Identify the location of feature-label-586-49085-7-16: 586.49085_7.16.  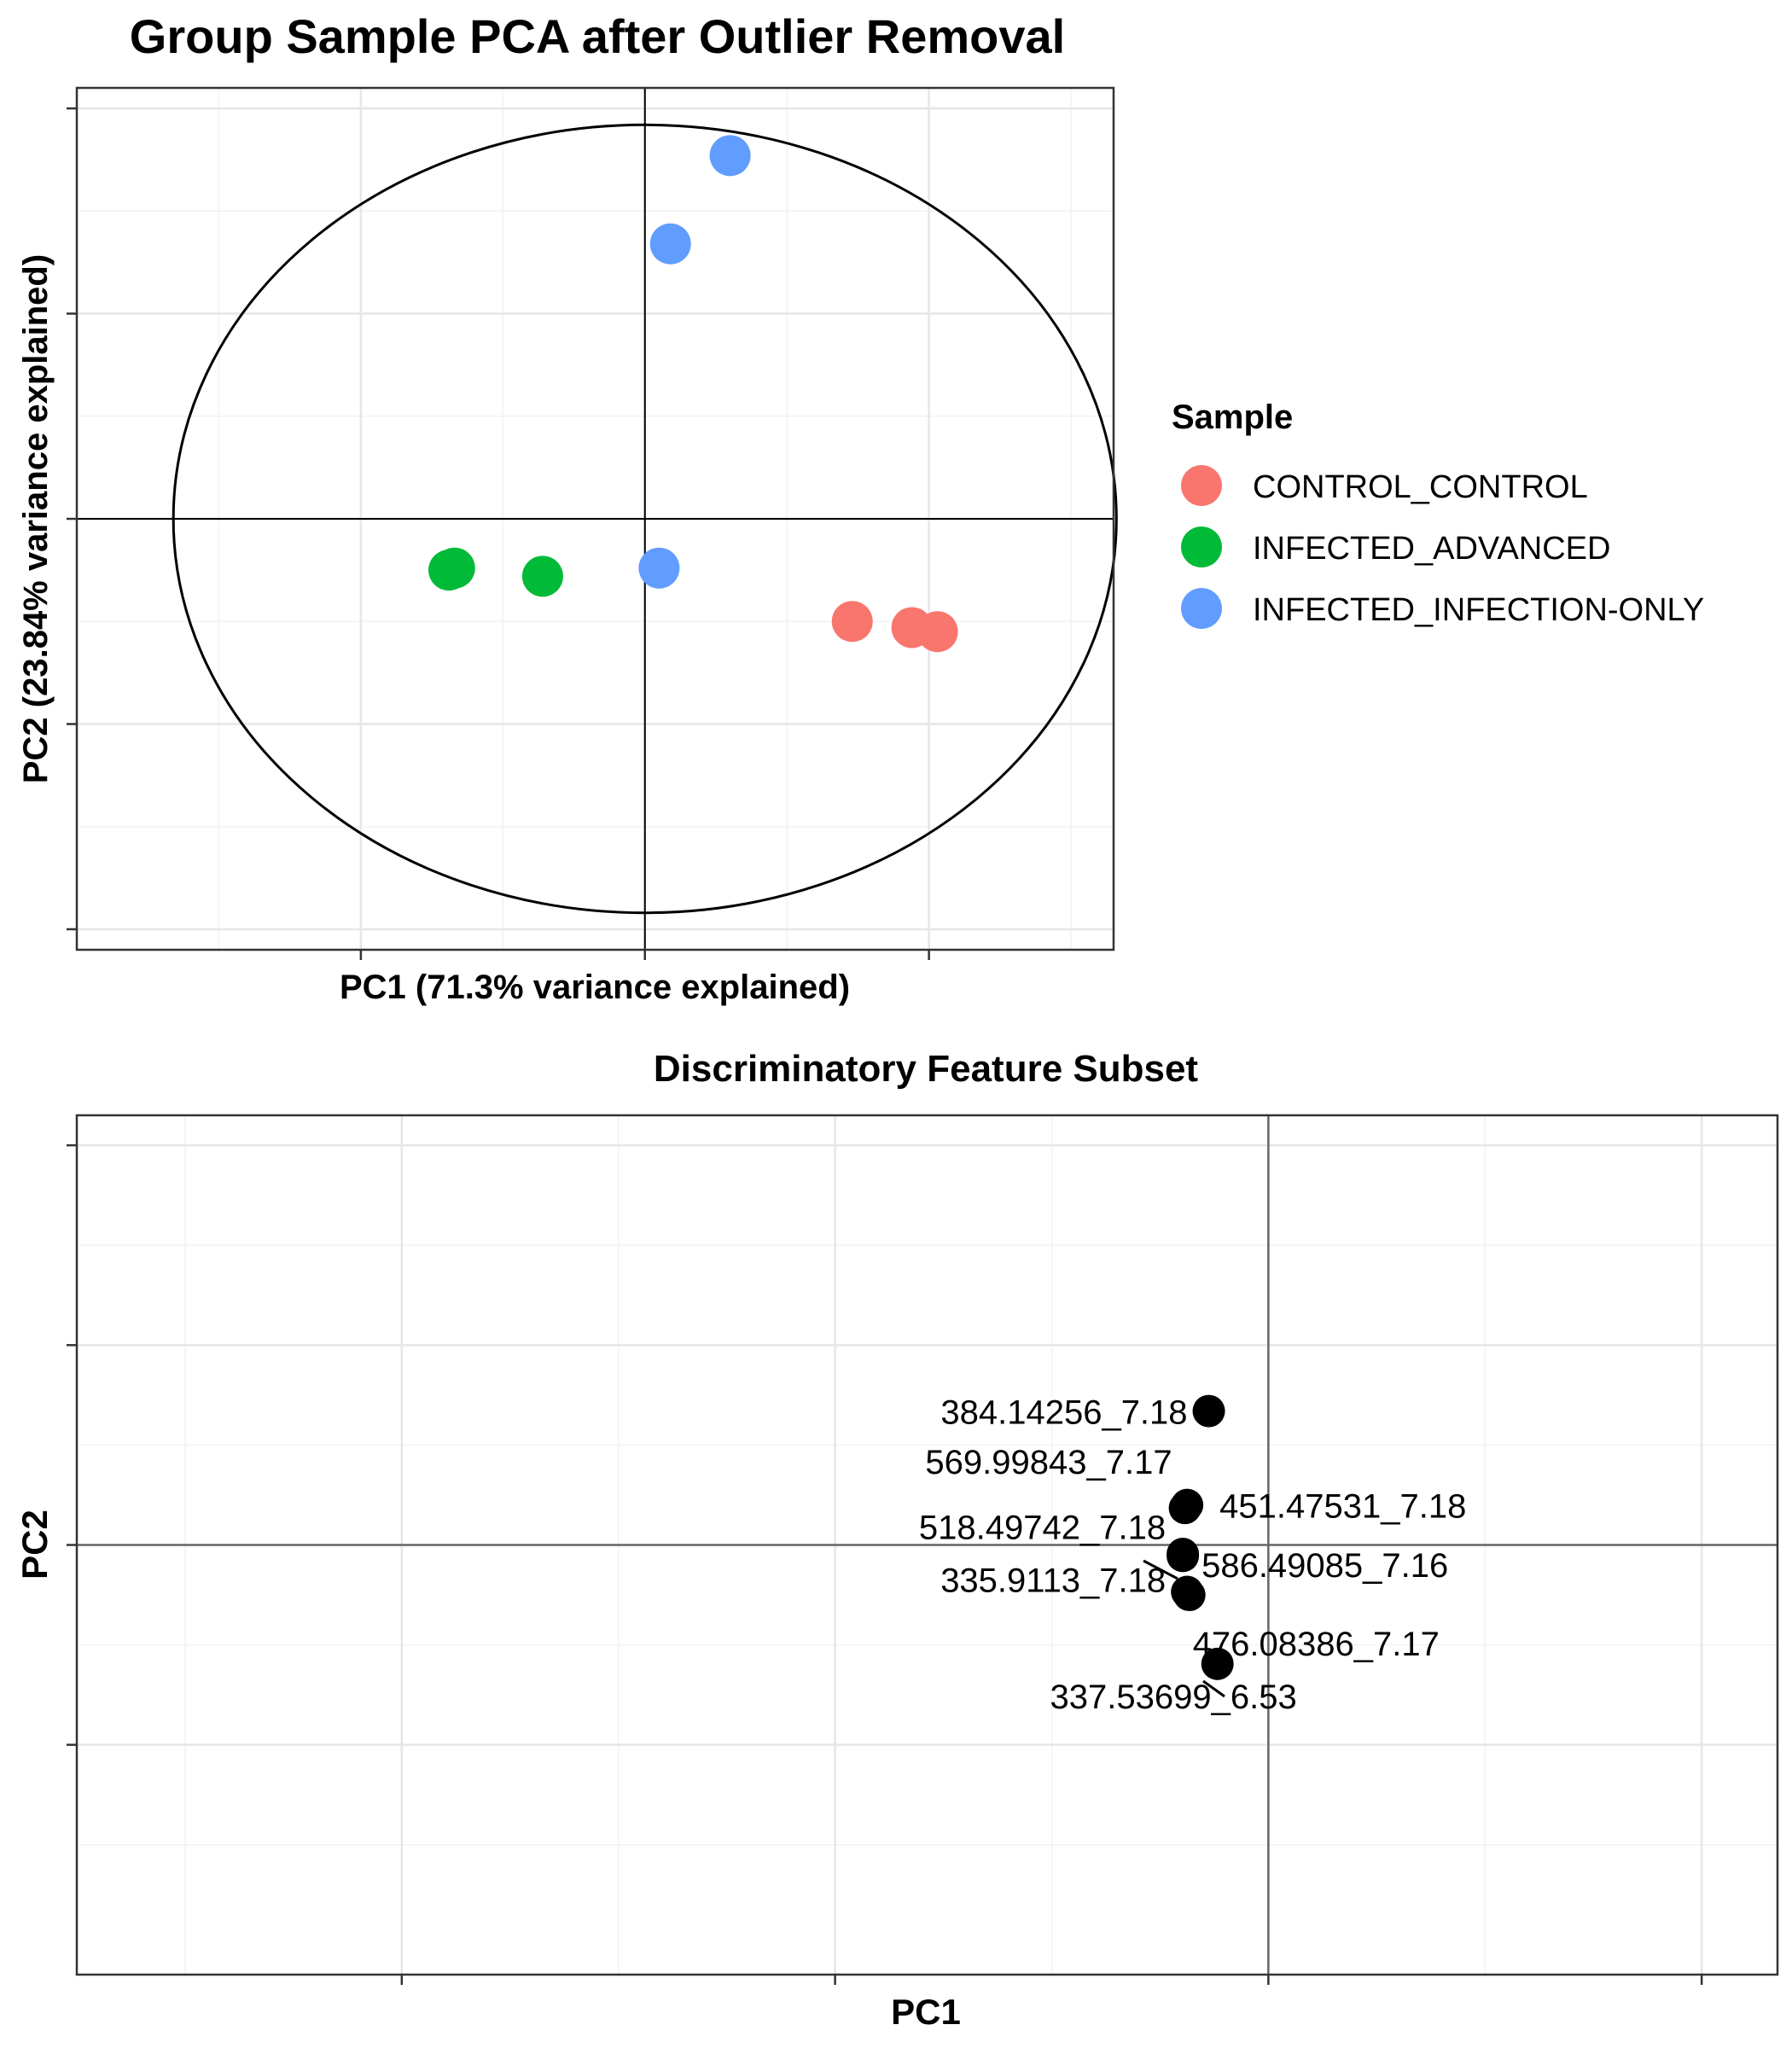
(1324, 1566).